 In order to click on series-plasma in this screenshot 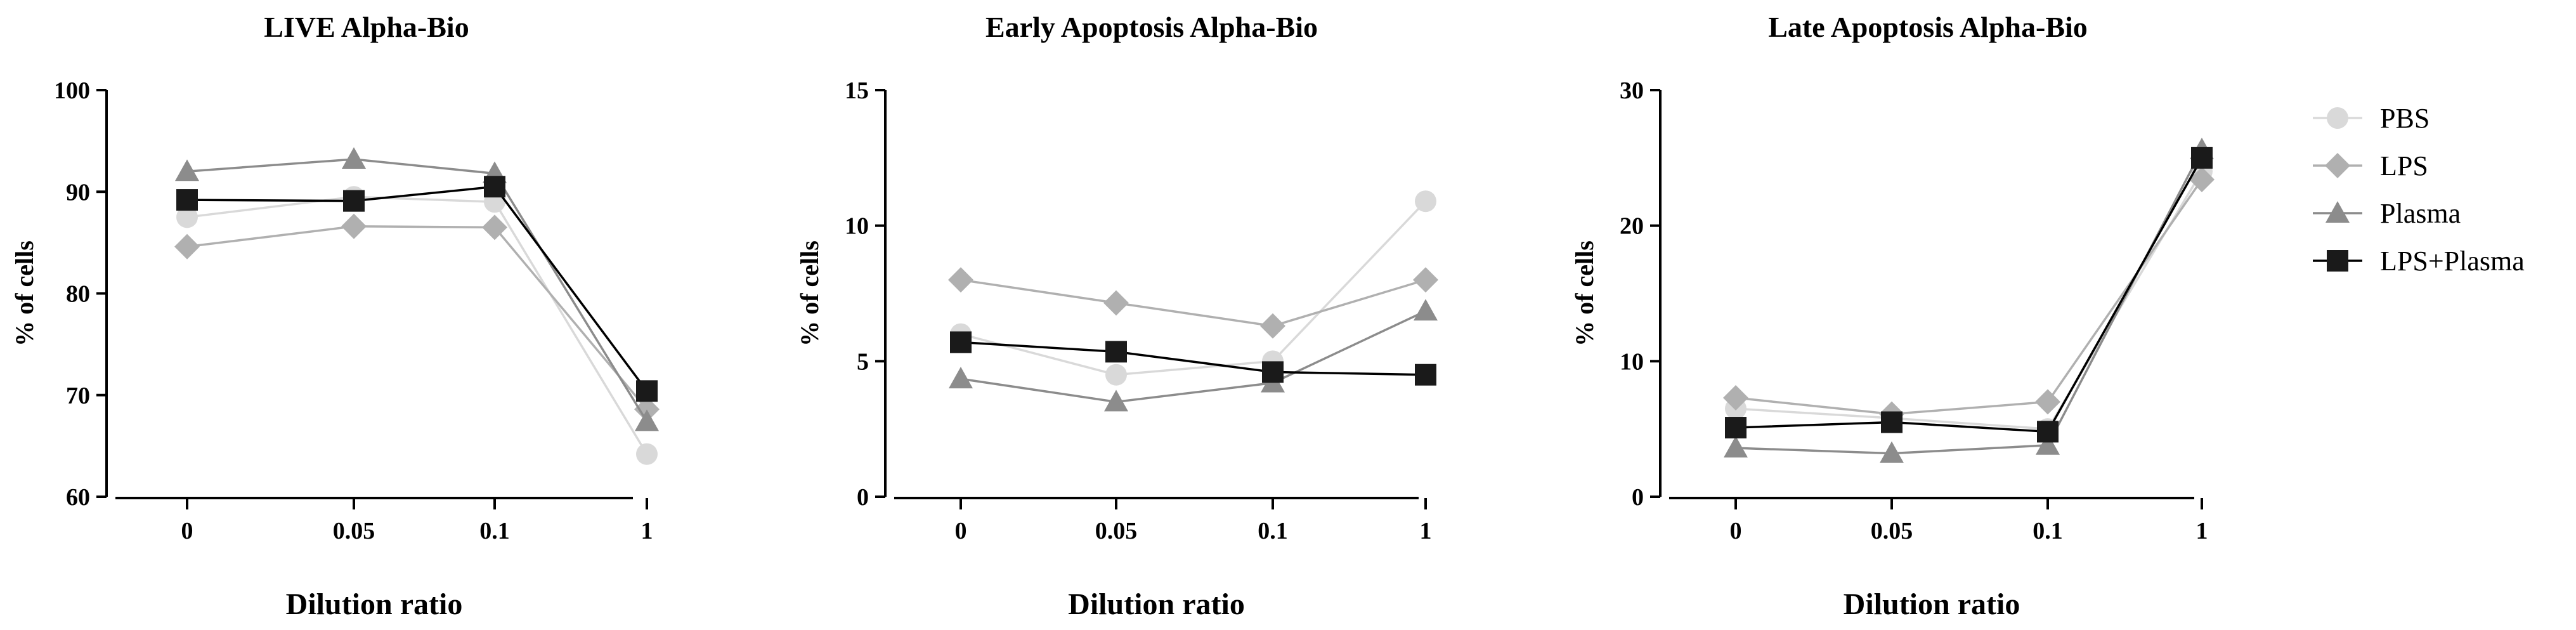, I will do `click(417, 289)`.